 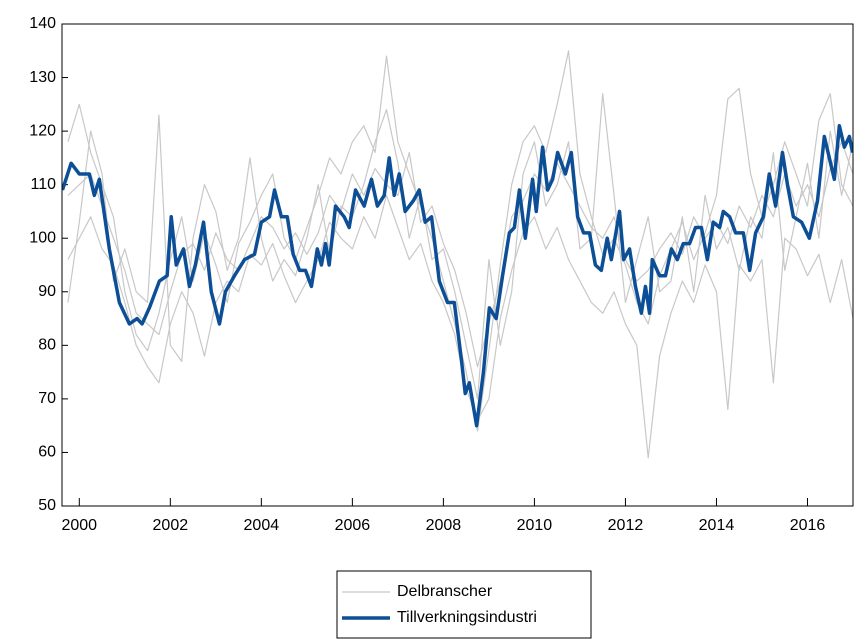 I want to click on y-tick-label: 130, so click(x=42, y=77).